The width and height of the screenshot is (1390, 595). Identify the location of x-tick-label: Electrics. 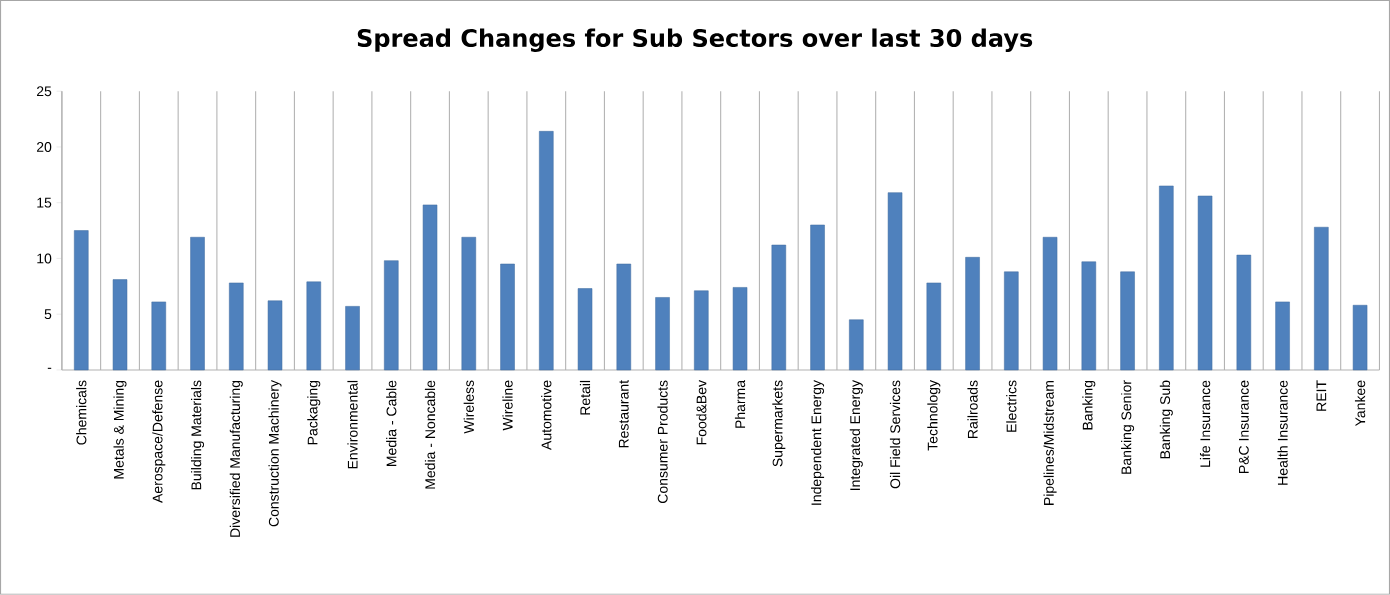
(1011, 406).